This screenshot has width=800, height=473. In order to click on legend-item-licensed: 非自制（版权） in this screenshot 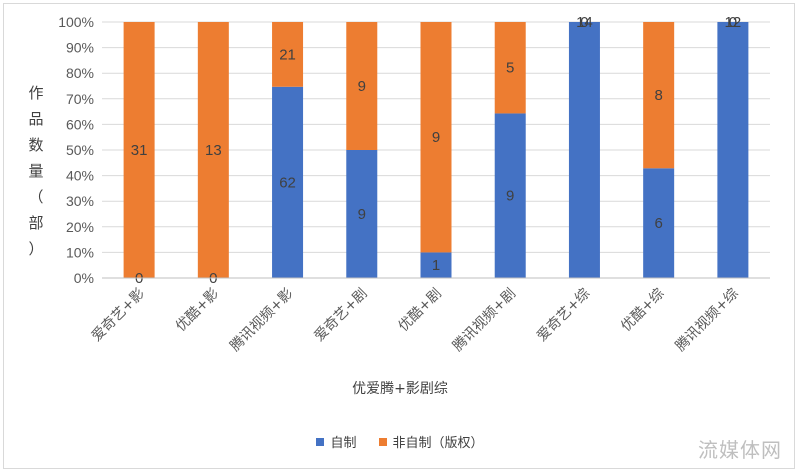, I will do `click(431, 441)`.